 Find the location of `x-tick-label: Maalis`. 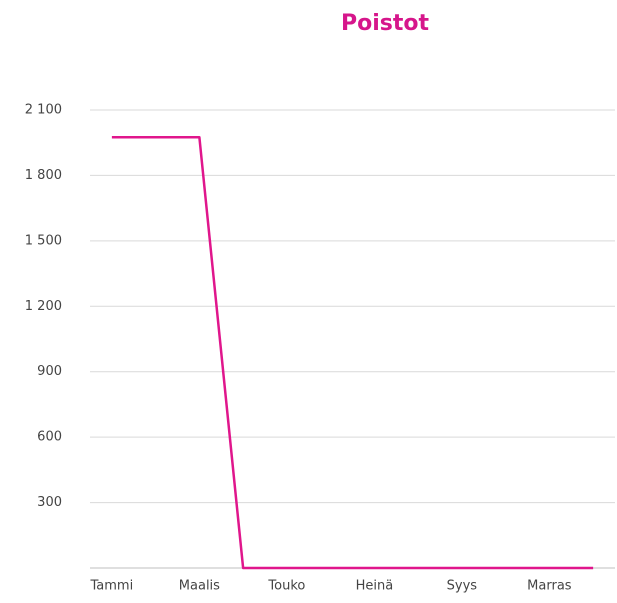

x-tick-label: Maalis is located at coordinates (199, 586).